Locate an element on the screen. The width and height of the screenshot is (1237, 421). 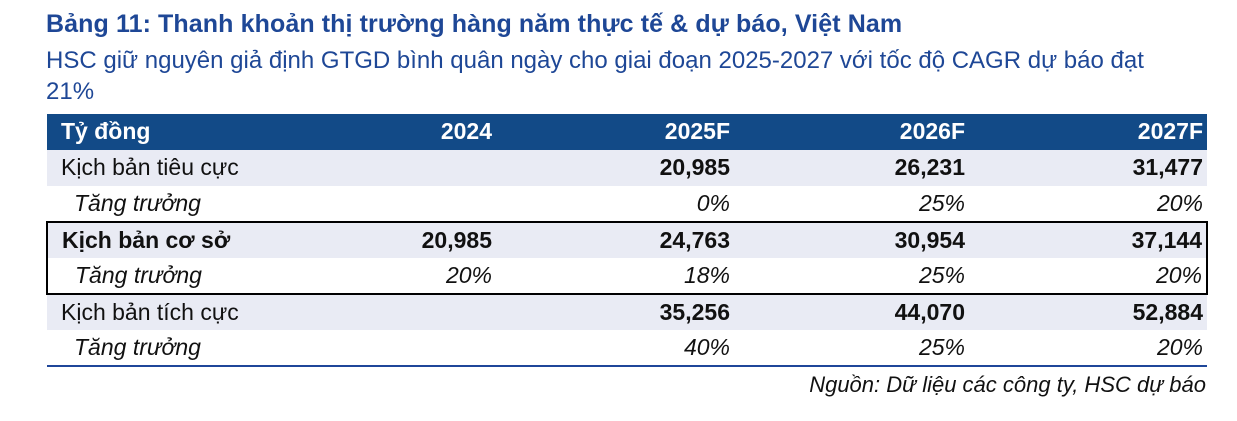
row-label: Kịch bản tiêu cực is located at coordinates (177, 167).